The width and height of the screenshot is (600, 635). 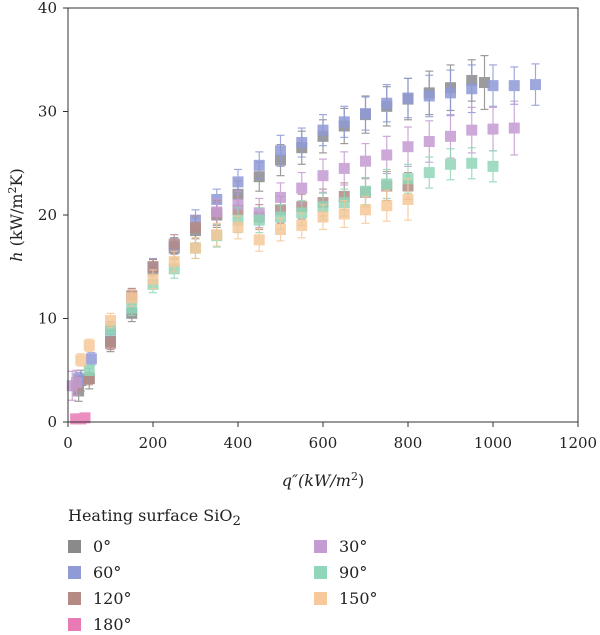 I want to click on y-axis-label: h (kW/m2K), so click(x=16, y=215).